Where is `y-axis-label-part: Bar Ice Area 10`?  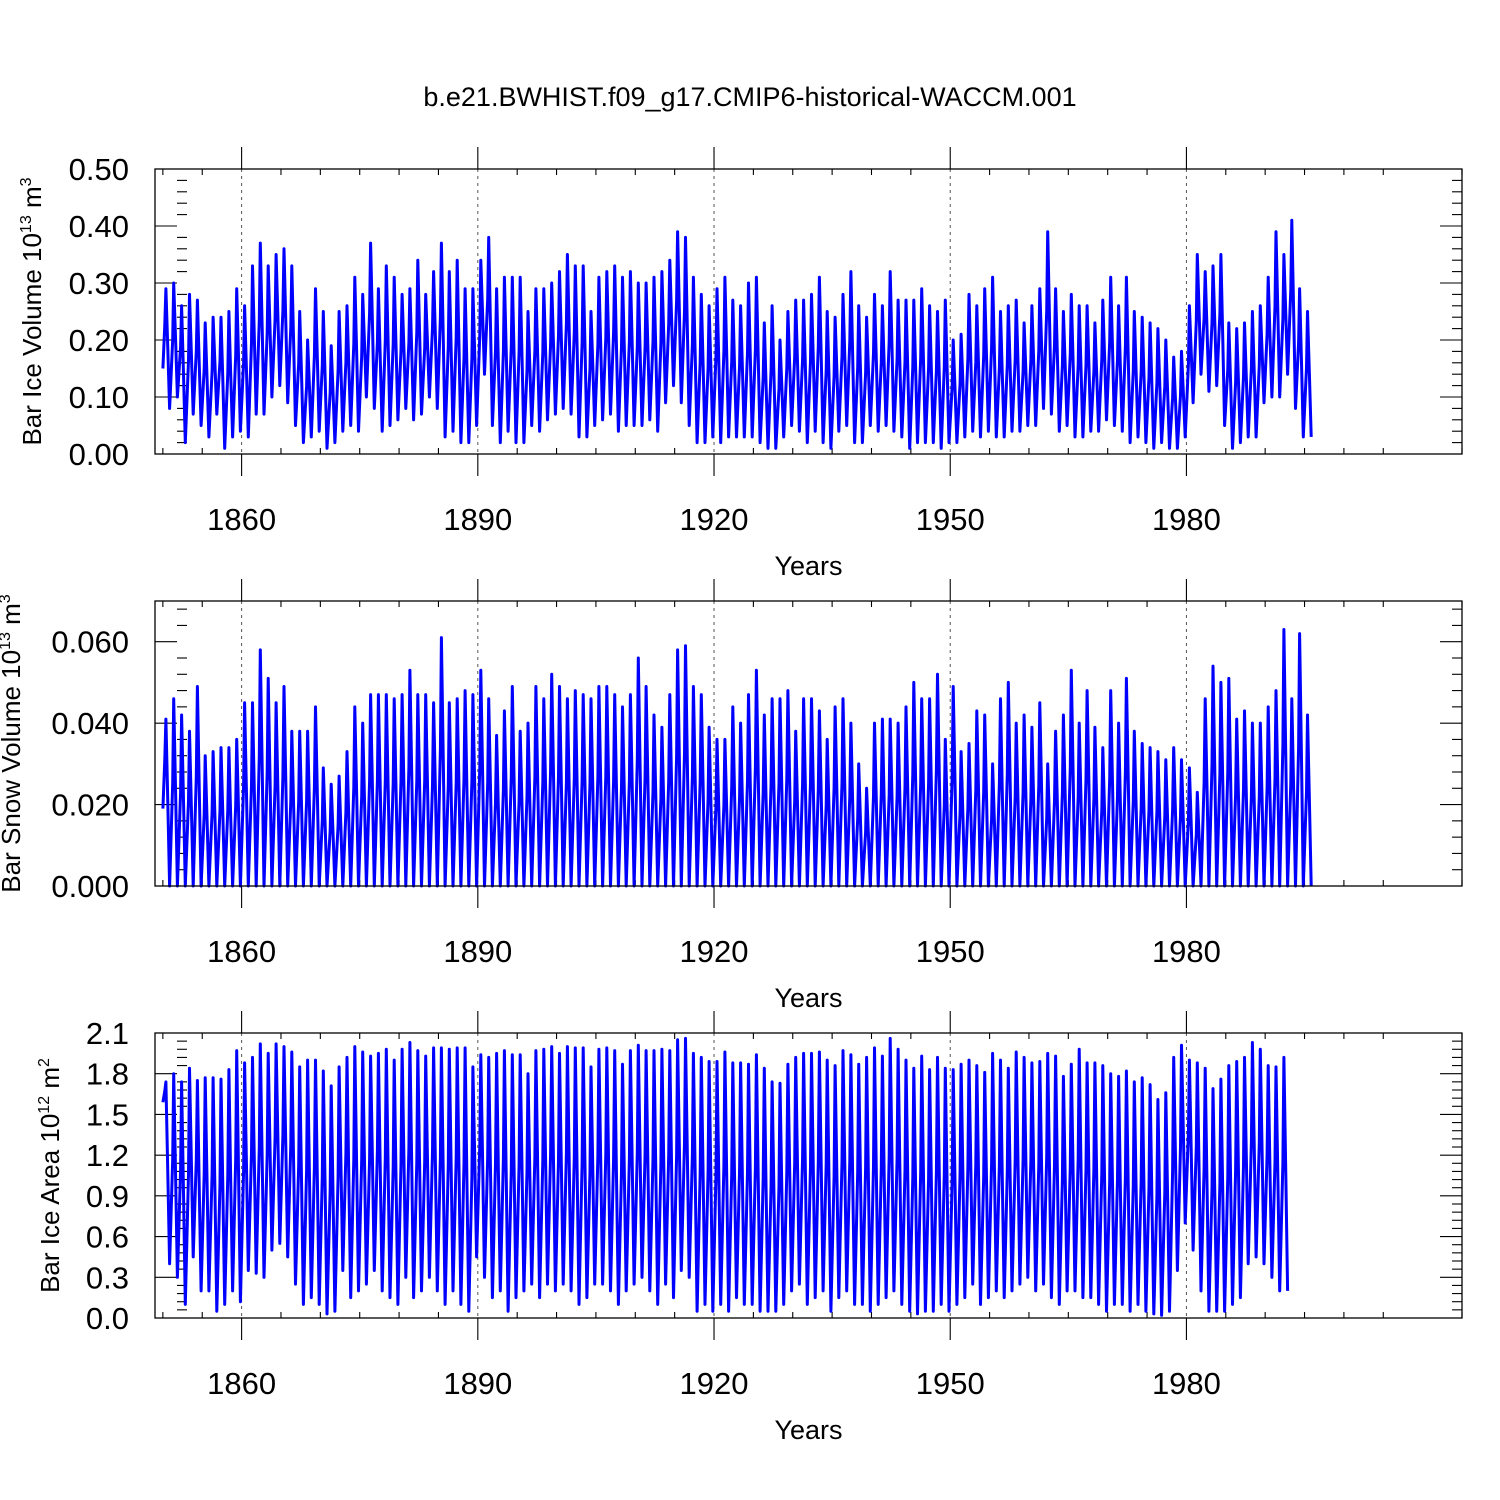 y-axis-label-part: Bar Ice Area 10 is located at coordinates (50, 1203).